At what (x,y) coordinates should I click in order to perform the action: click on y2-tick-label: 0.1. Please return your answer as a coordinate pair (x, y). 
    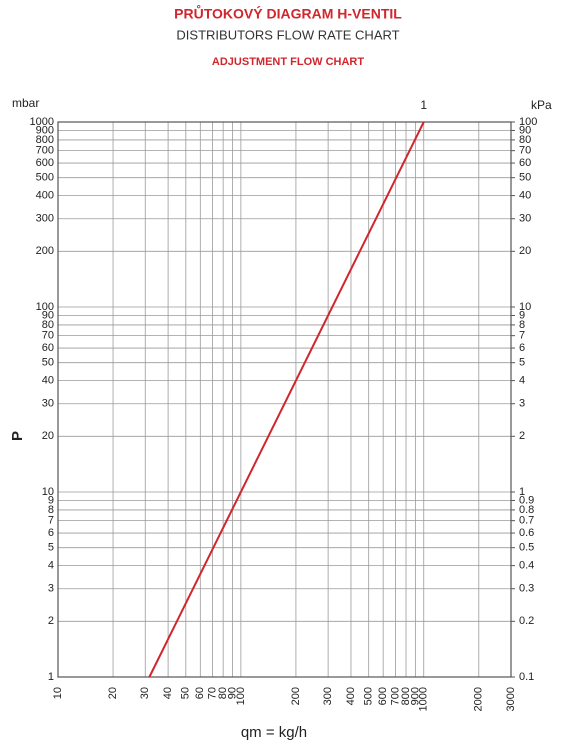
    Looking at the image, I should click on (526, 677).